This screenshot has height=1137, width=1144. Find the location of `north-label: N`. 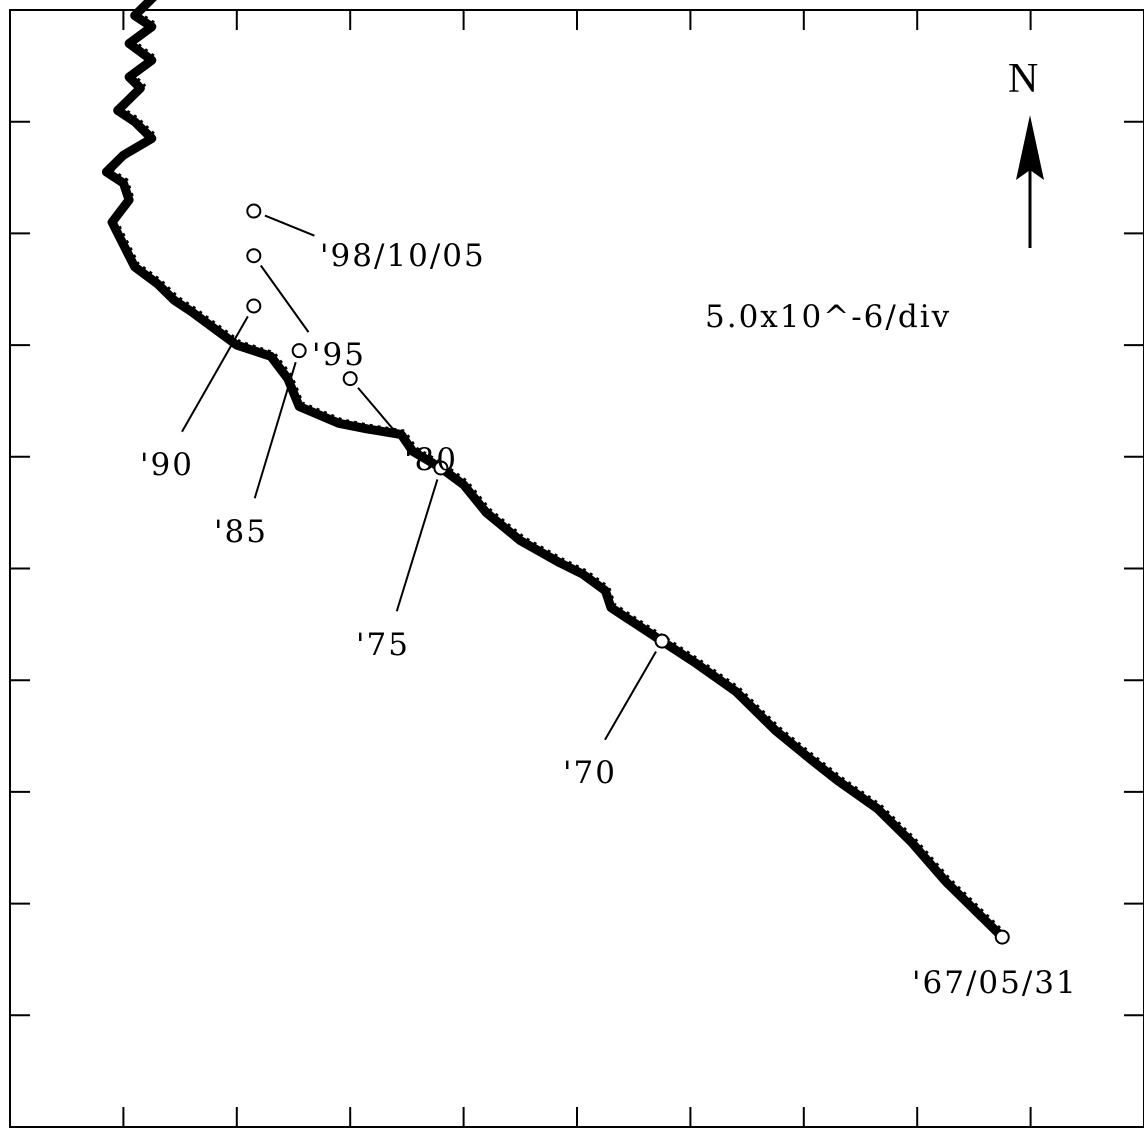

north-label: N is located at coordinates (1023, 79).